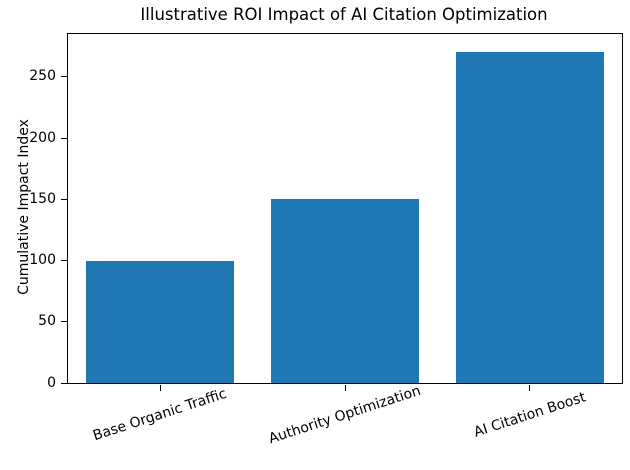 This screenshot has height=470, width=630. What do you see at coordinates (42, 76) in the screenshot?
I see `y-tick-label: 250` at bounding box center [42, 76].